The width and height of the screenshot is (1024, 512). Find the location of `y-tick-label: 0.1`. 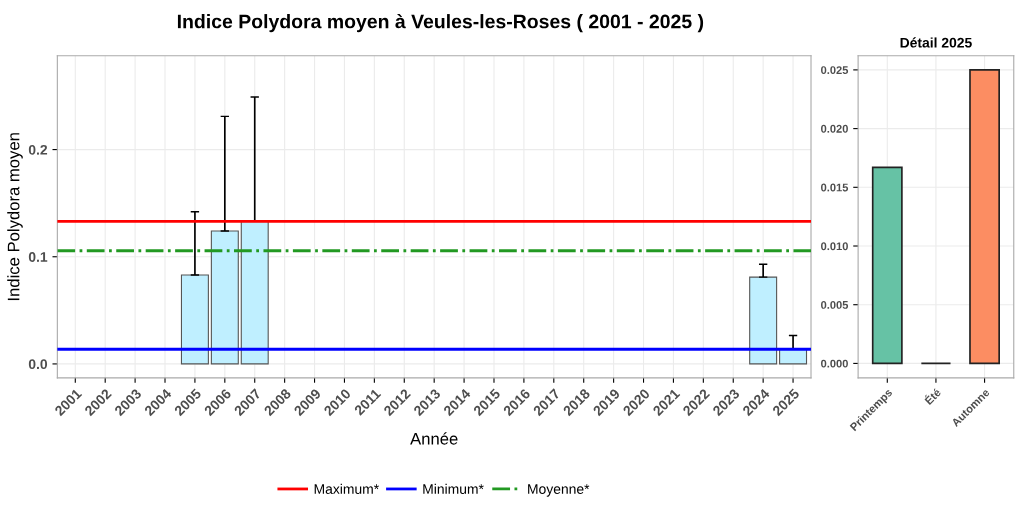

y-tick-label: 0.1 is located at coordinates (38, 257).